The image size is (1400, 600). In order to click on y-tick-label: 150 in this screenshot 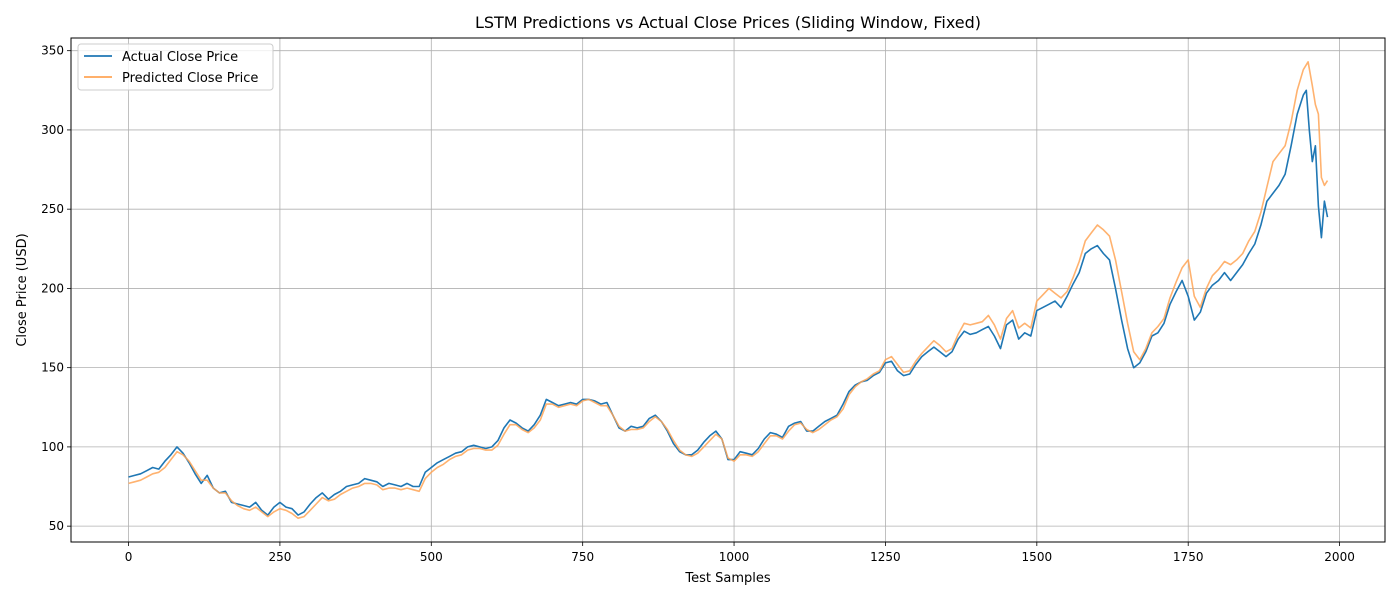, I will do `click(52, 368)`.